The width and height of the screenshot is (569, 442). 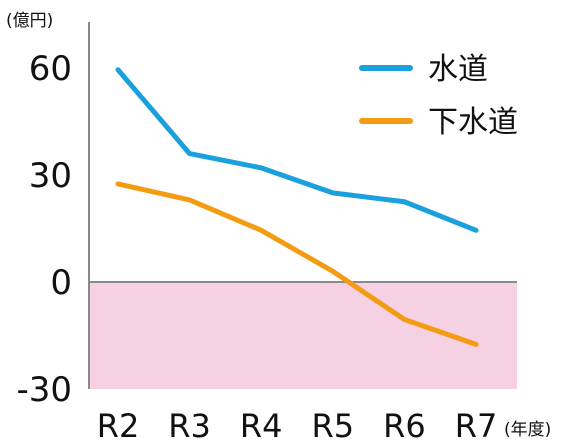 I want to click on y-tick-label: 60, so click(x=50, y=69).